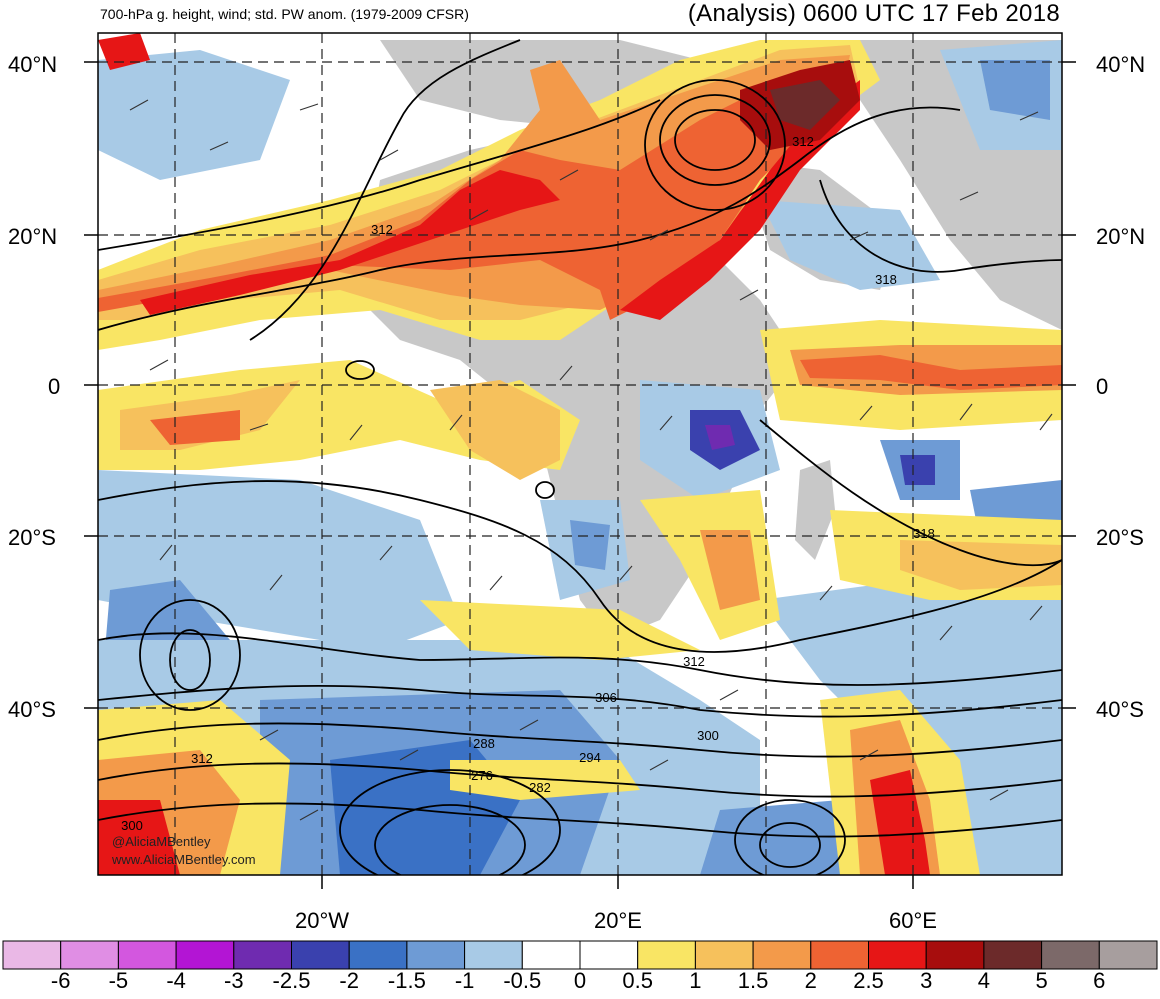 Image resolution: width=1160 pixels, height=999 pixels. What do you see at coordinates (606, 697) in the screenshot?
I see `contour-label: 306` at bounding box center [606, 697].